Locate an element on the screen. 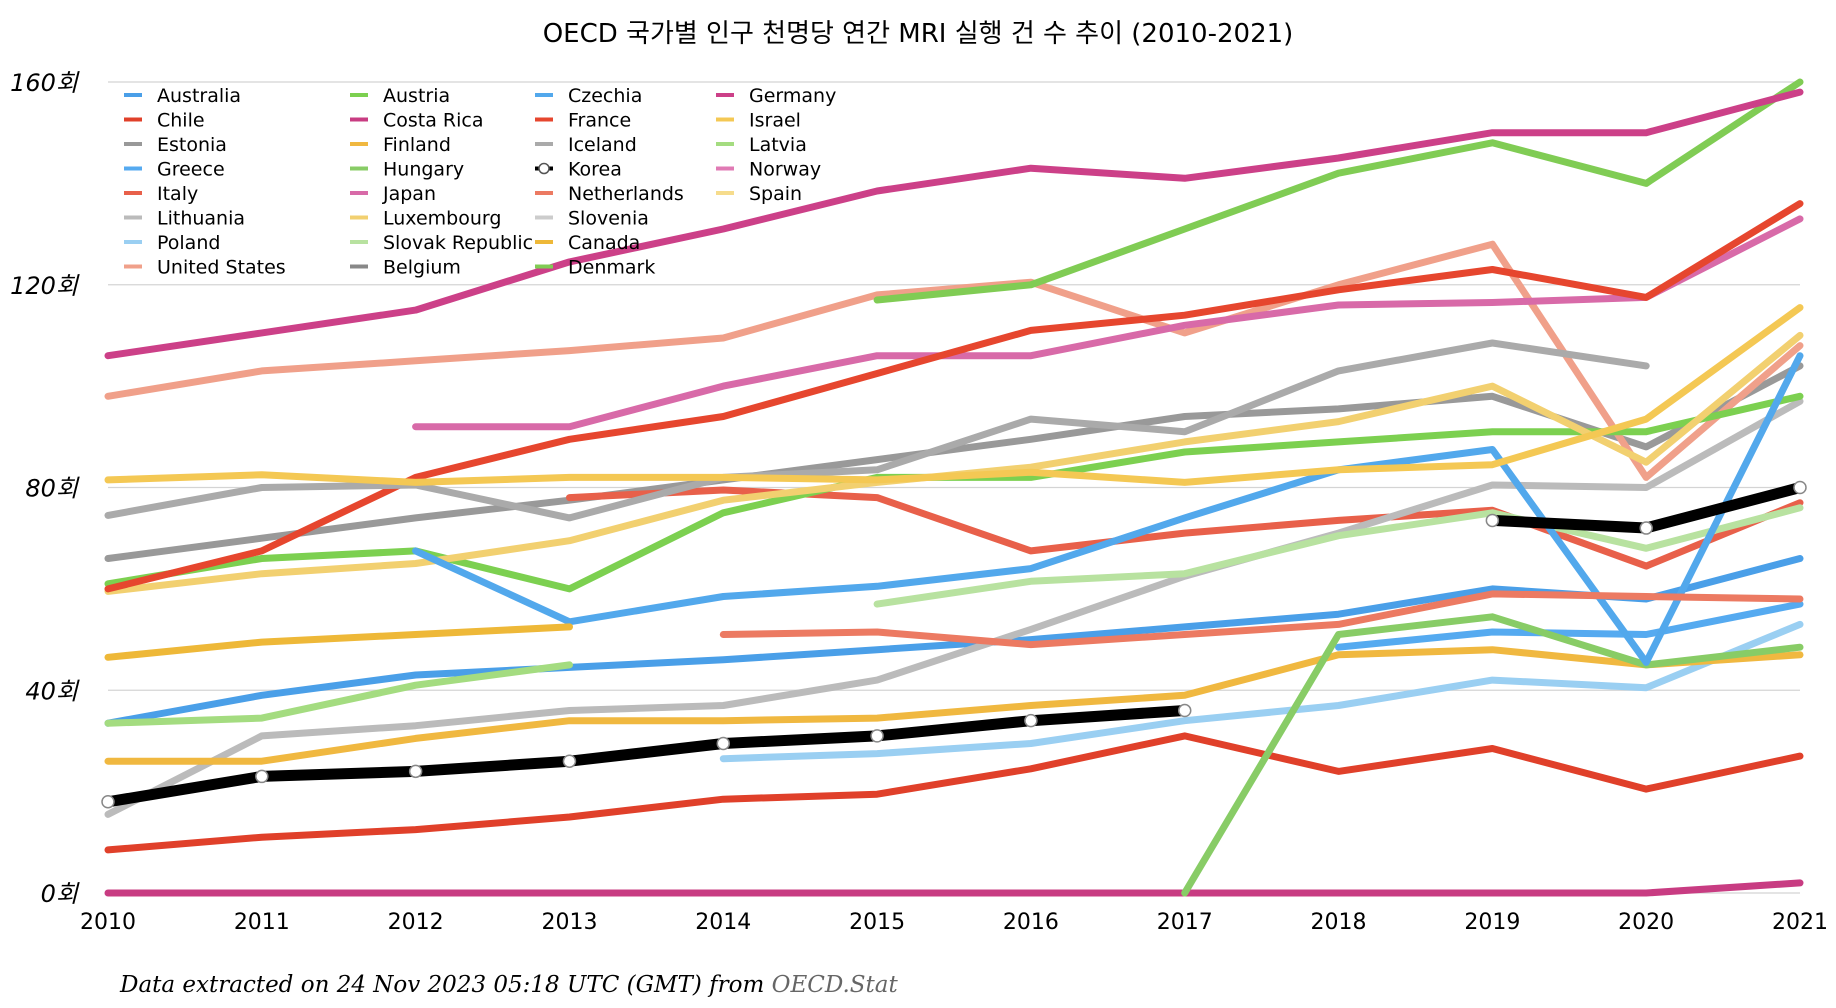  x-tick-label: 2019 is located at coordinates (1492, 922).